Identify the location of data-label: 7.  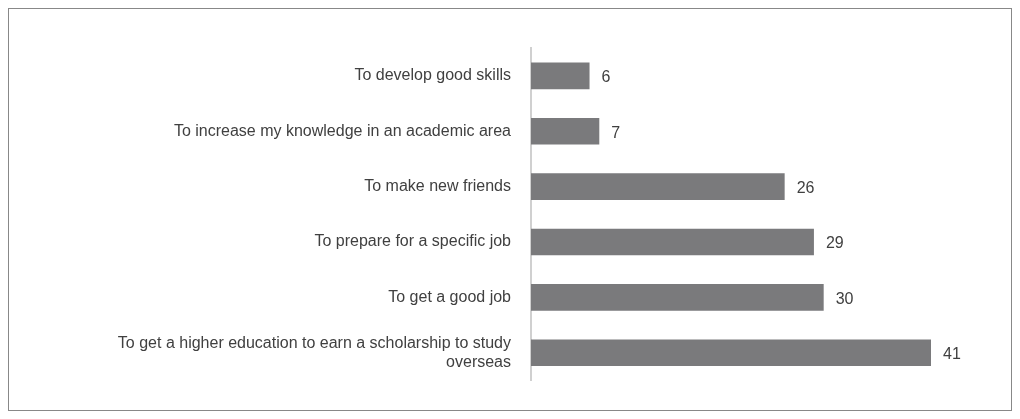
(616, 132).